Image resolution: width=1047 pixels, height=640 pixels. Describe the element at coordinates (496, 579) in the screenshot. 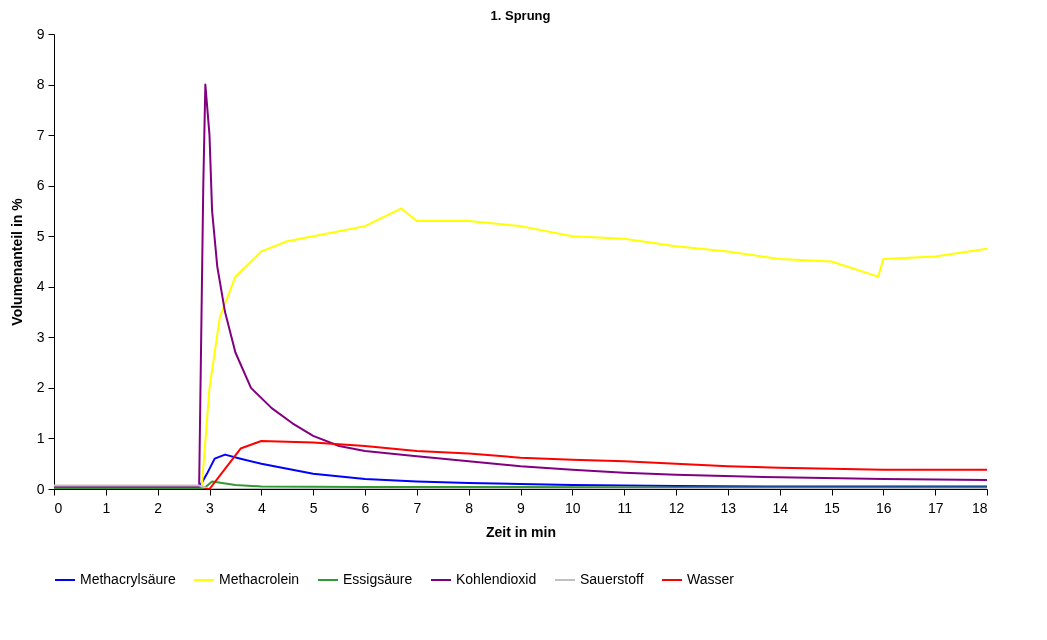

I see `legend-label: Kohlendioxid` at that location.